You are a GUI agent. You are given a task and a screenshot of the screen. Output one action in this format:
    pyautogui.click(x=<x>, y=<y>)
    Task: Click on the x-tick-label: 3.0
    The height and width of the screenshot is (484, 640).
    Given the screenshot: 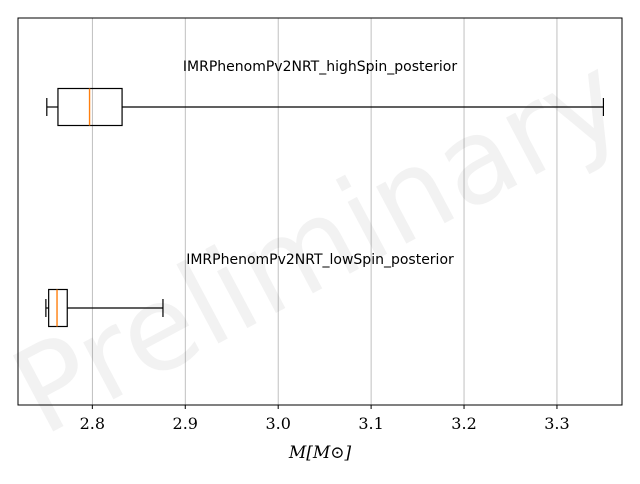 What is the action you would take?
    pyautogui.click(x=277, y=423)
    